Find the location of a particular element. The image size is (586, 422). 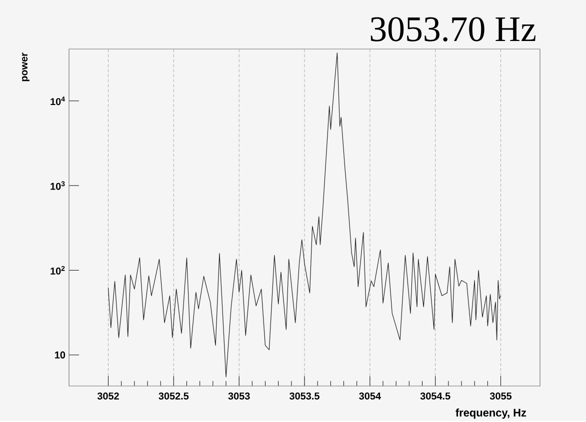

x-tick-label: 3053 is located at coordinates (239, 396).